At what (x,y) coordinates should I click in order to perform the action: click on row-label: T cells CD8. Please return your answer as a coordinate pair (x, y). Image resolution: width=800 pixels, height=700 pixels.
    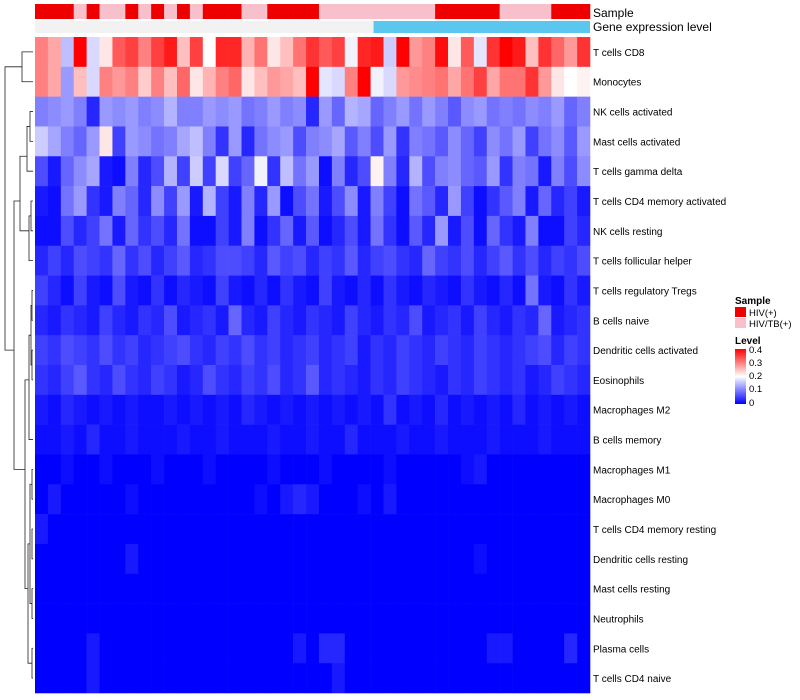
    Looking at the image, I should click on (619, 53).